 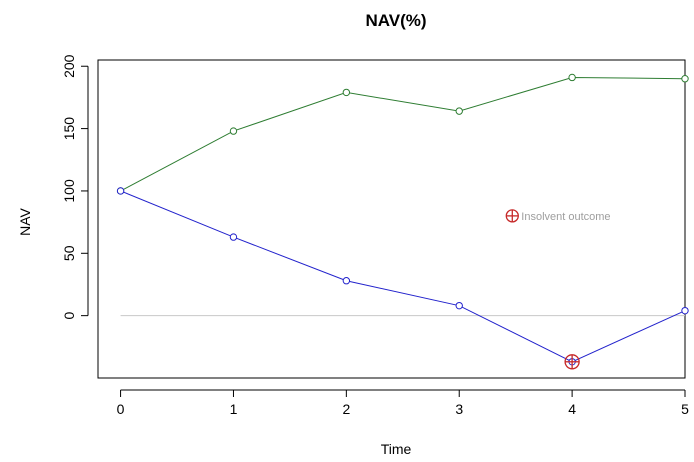 What do you see at coordinates (69, 66) in the screenshot?
I see `y-tick-label-4: 200` at bounding box center [69, 66].